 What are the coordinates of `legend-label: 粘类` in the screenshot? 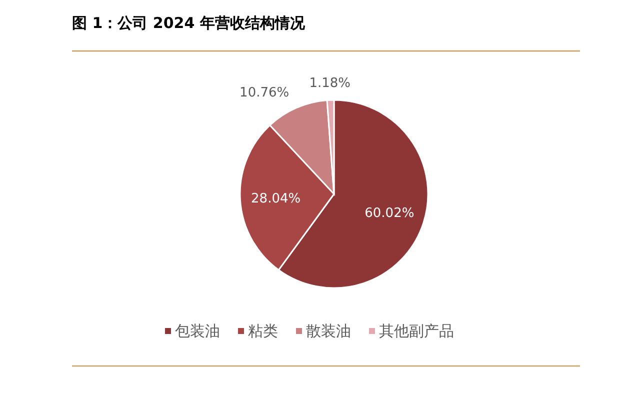 It's located at (263, 331).